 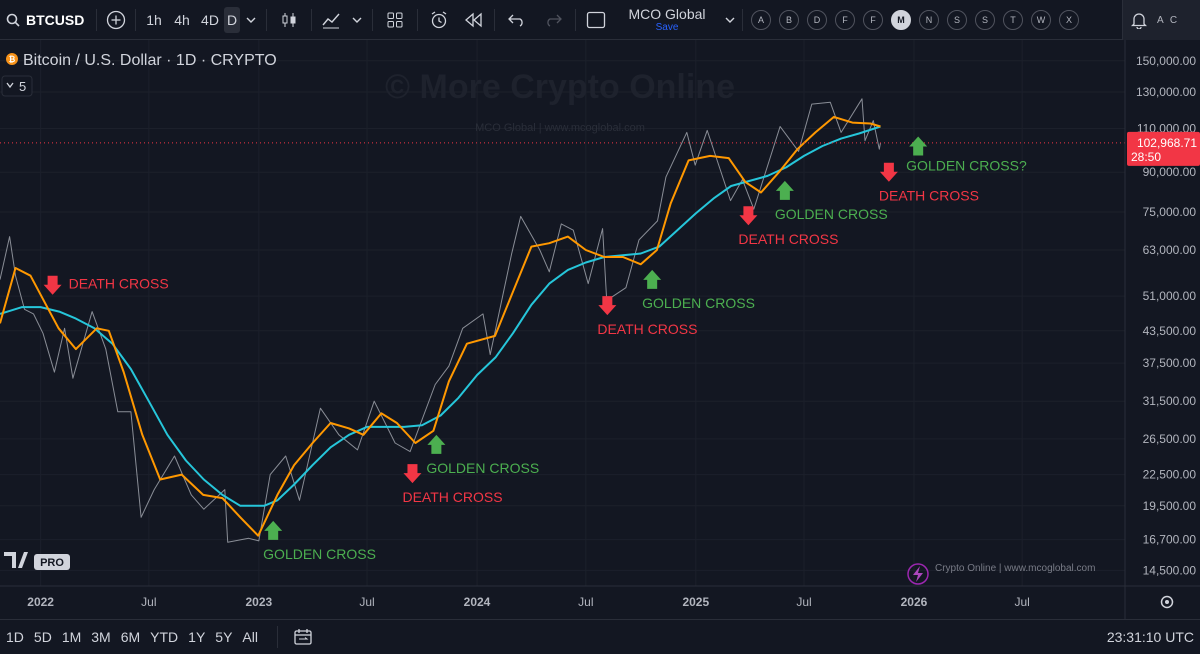 I want to click on golden-cross-annotation: GOLDEN CROSS?, so click(x=966, y=155).